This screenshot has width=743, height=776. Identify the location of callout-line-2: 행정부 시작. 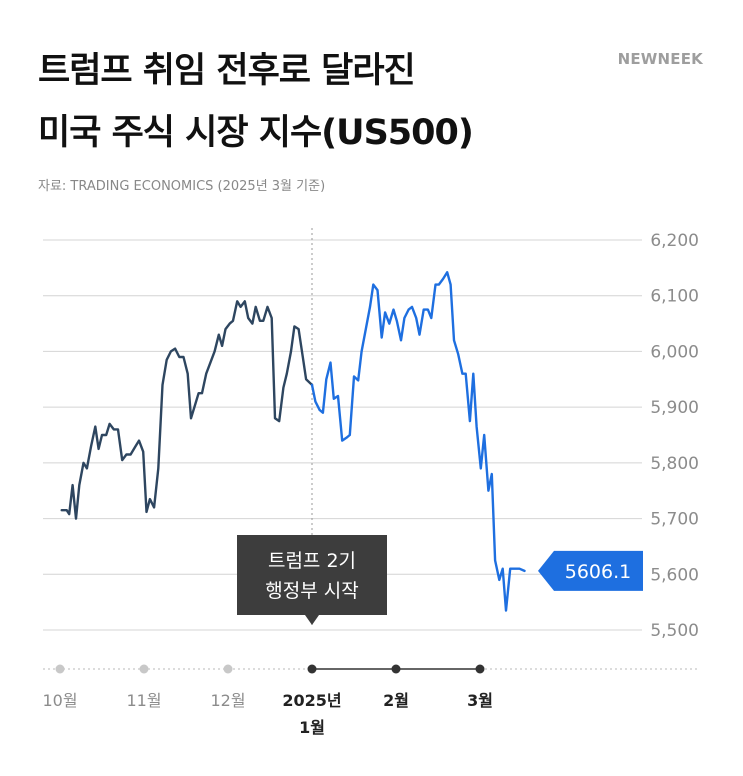
(311, 591).